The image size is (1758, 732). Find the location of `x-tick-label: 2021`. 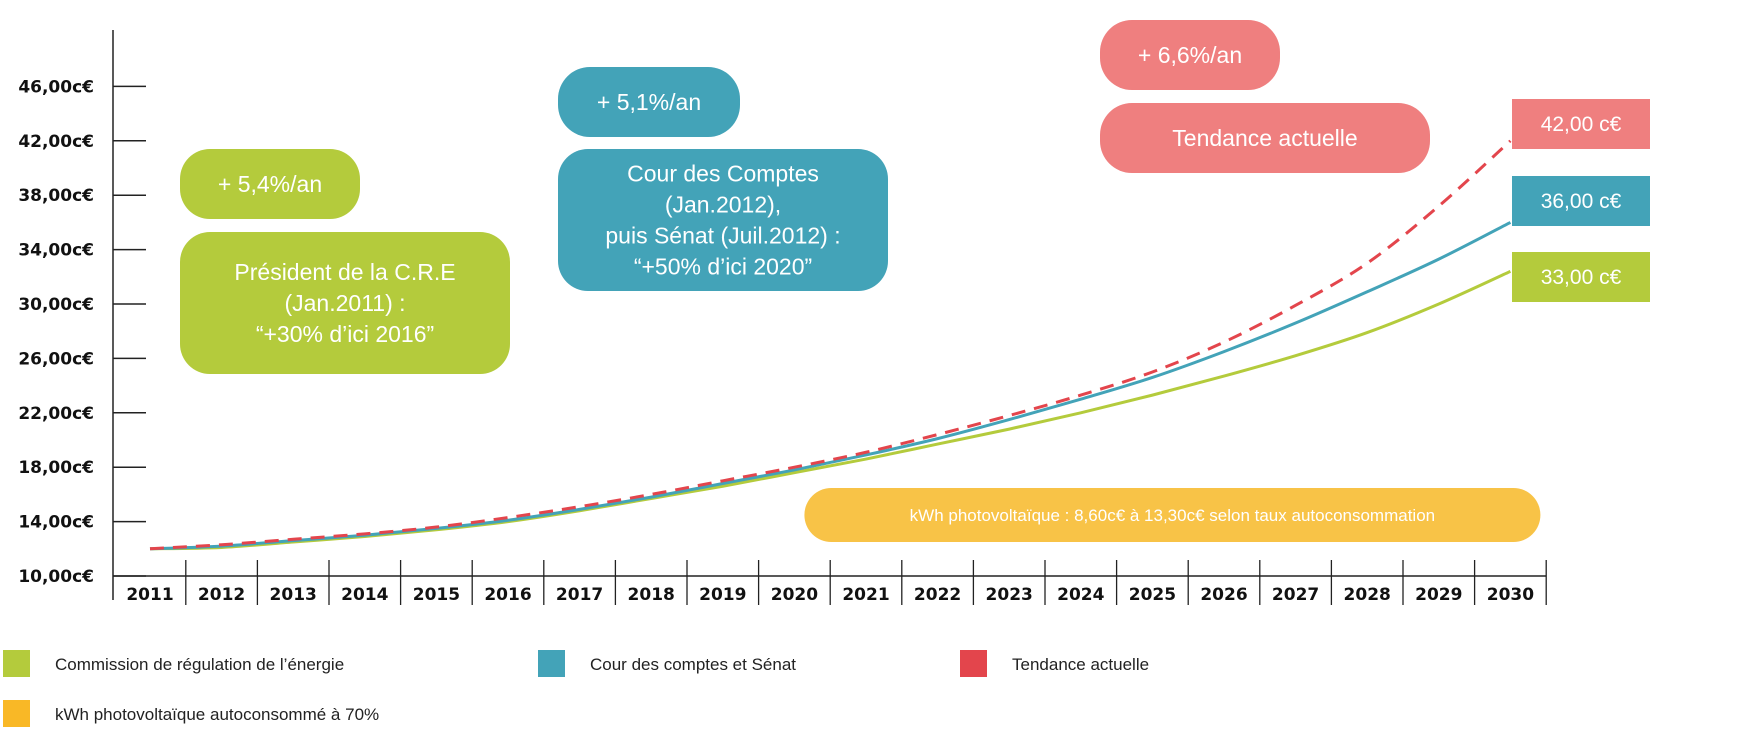

x-tick-label: 2021 is located at coordinates (865, 595).